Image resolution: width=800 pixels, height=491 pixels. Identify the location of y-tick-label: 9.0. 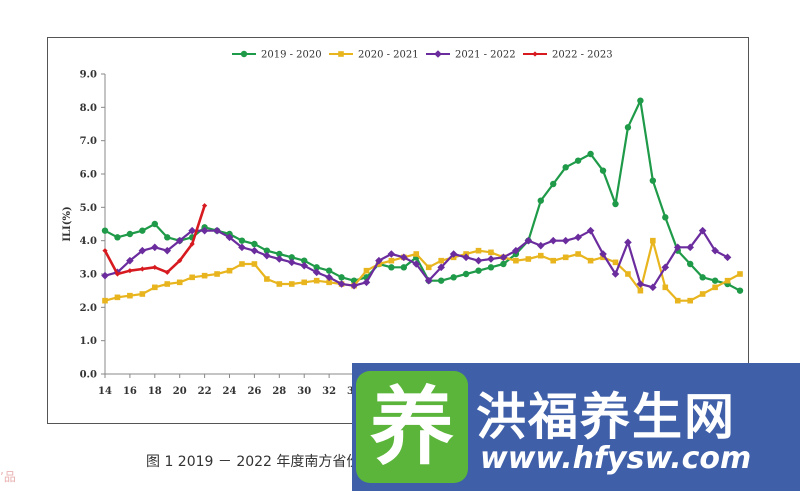
(88, 75).